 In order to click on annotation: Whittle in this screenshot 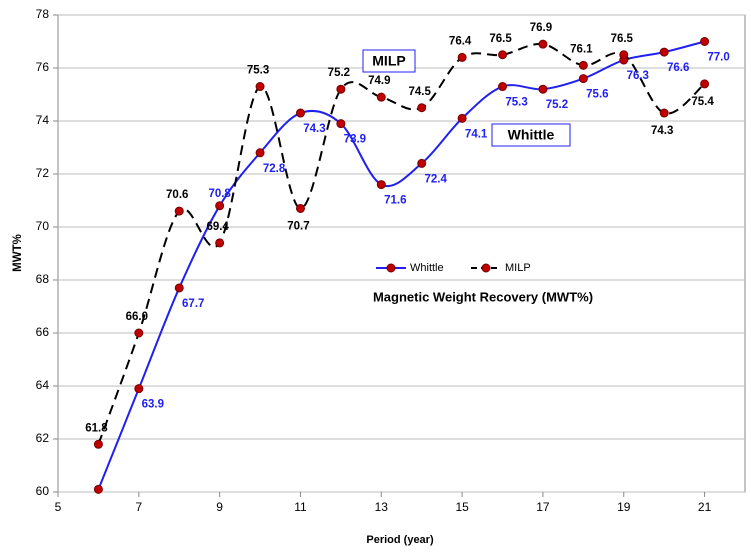, I will do `click(531, 135)`.